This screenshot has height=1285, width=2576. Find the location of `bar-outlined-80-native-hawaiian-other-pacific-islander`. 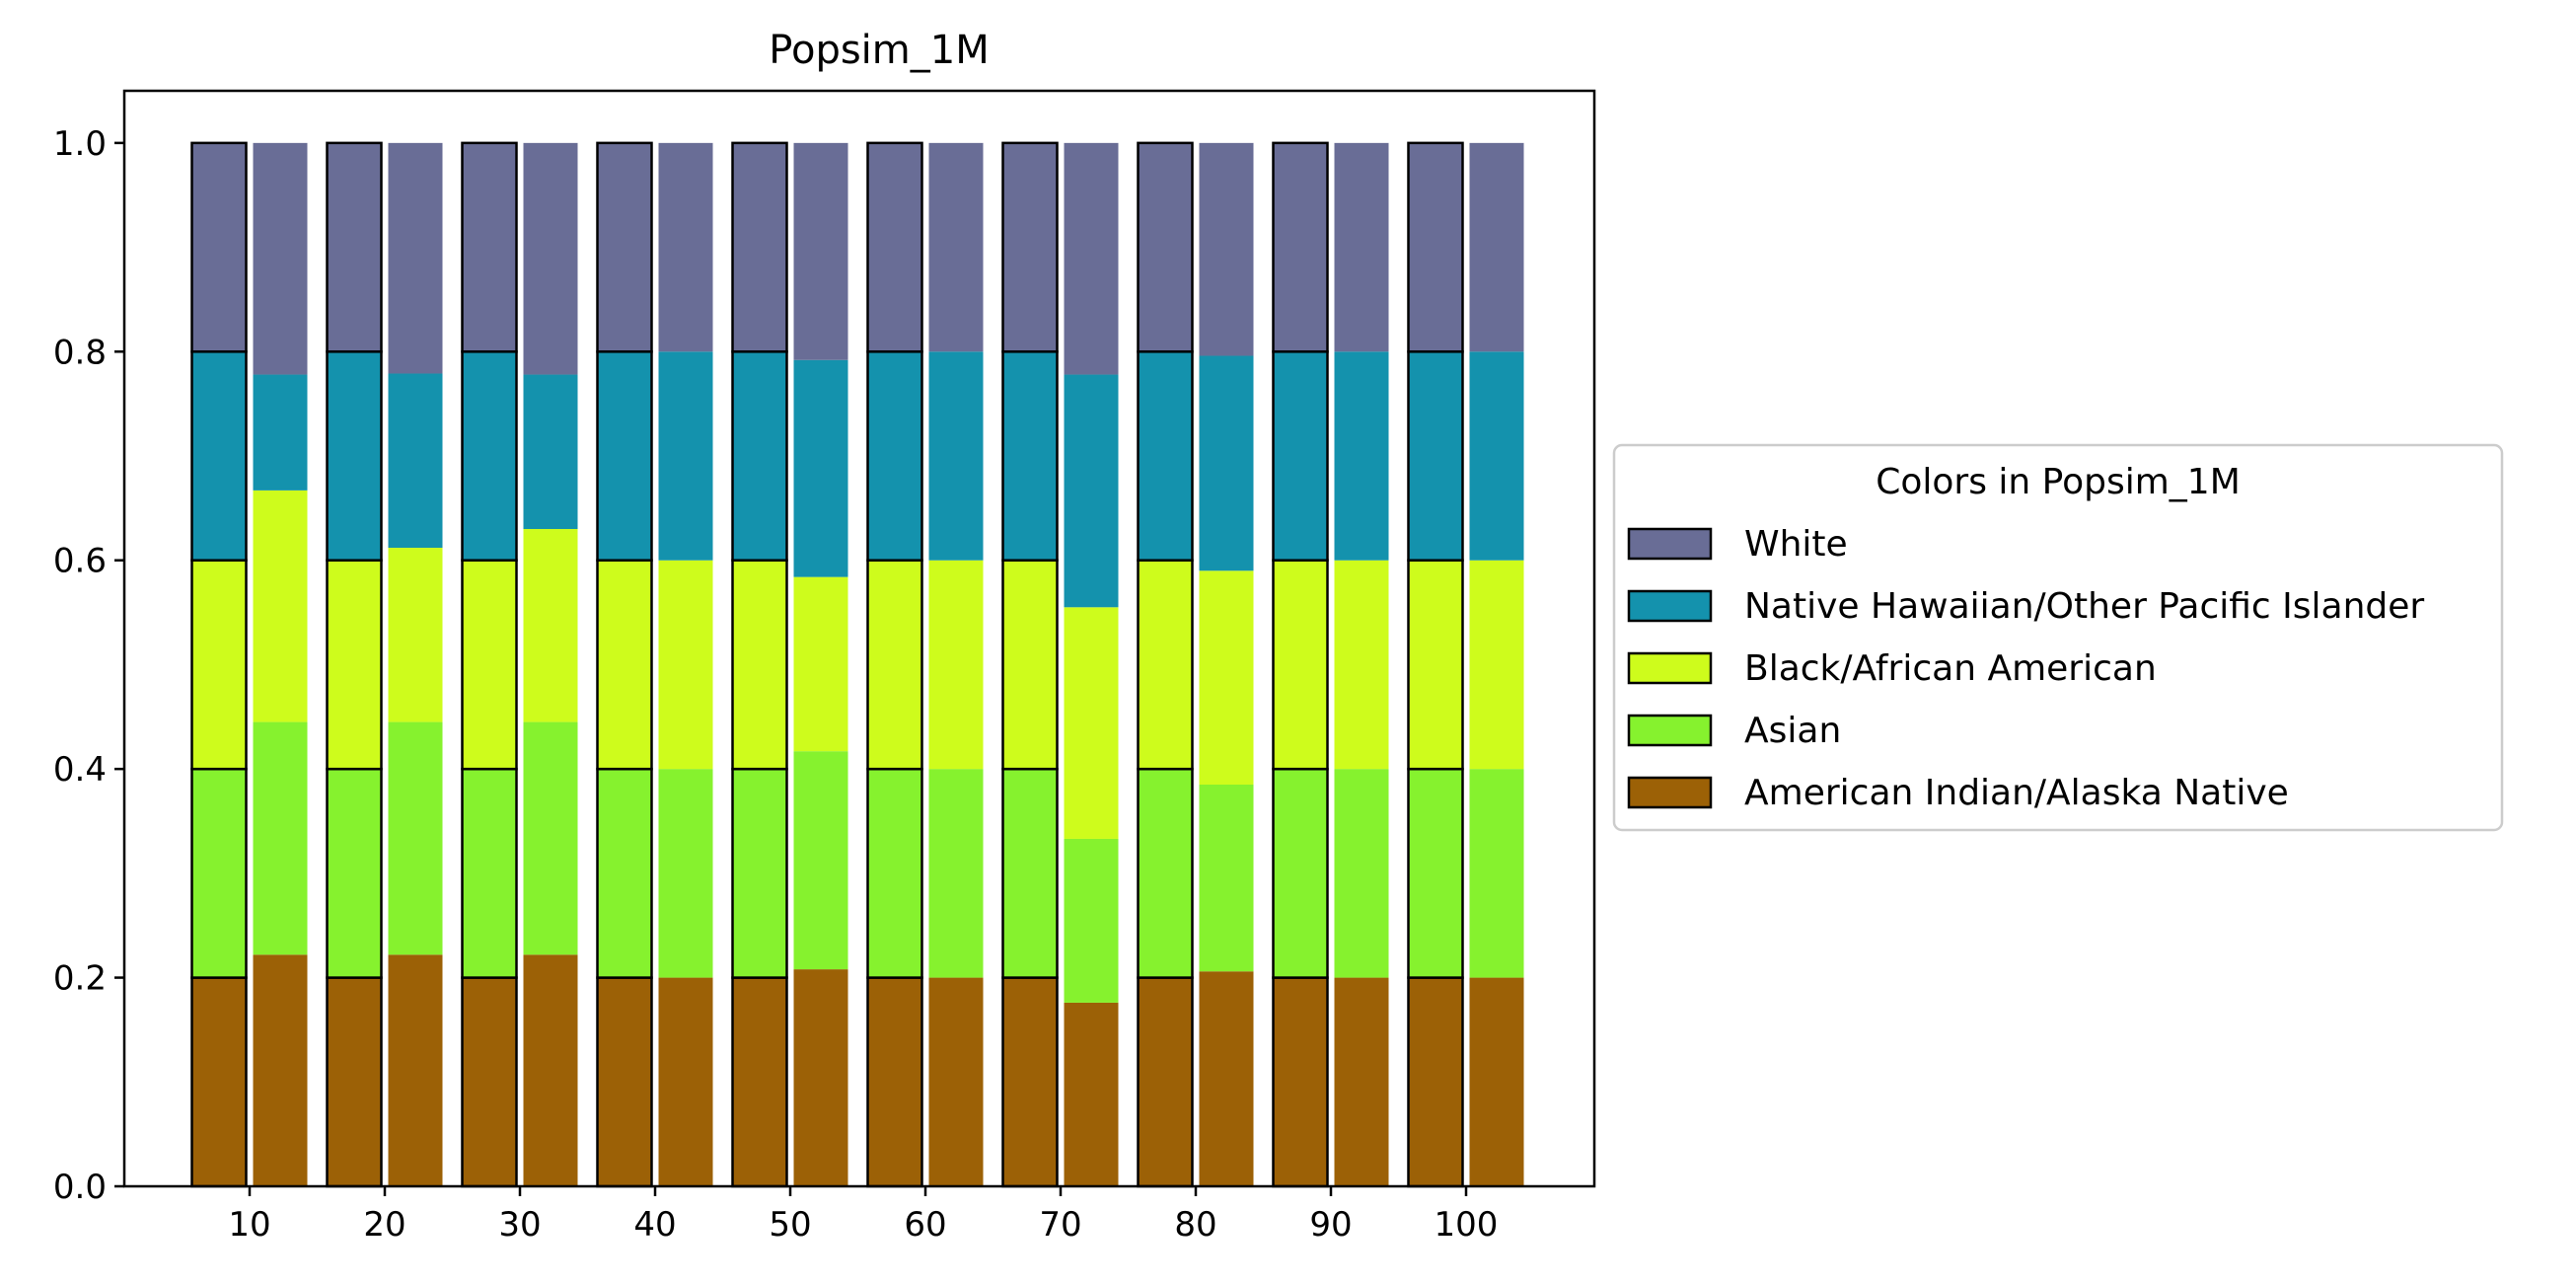

bar-outlined-80-native-hawaiian-other-pacific-islander is located at coordinates (1165, 456).